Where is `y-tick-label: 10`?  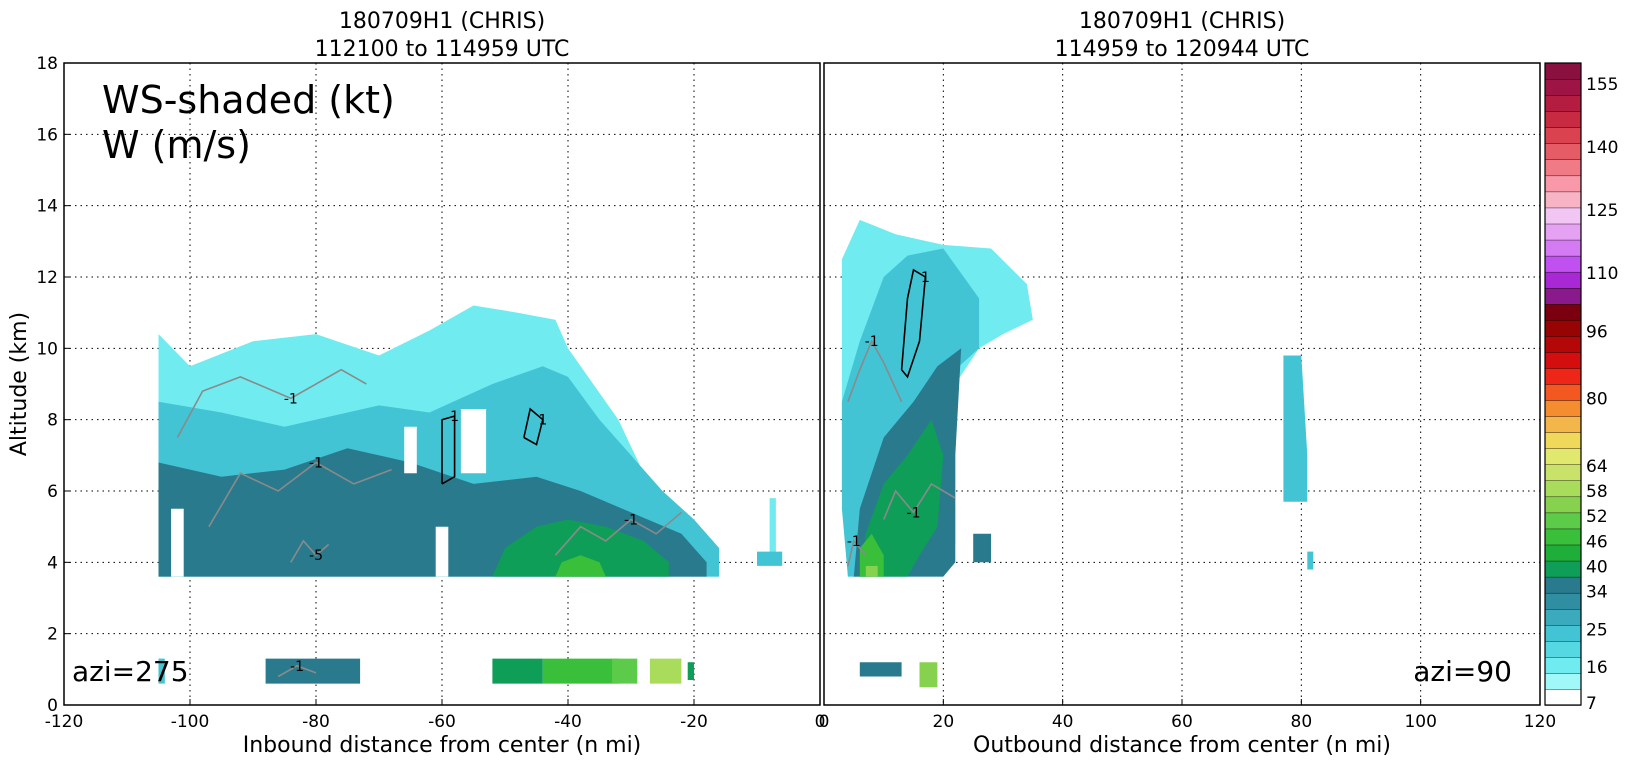
y-tick-label: 10 is located at coordinates (47, 349).